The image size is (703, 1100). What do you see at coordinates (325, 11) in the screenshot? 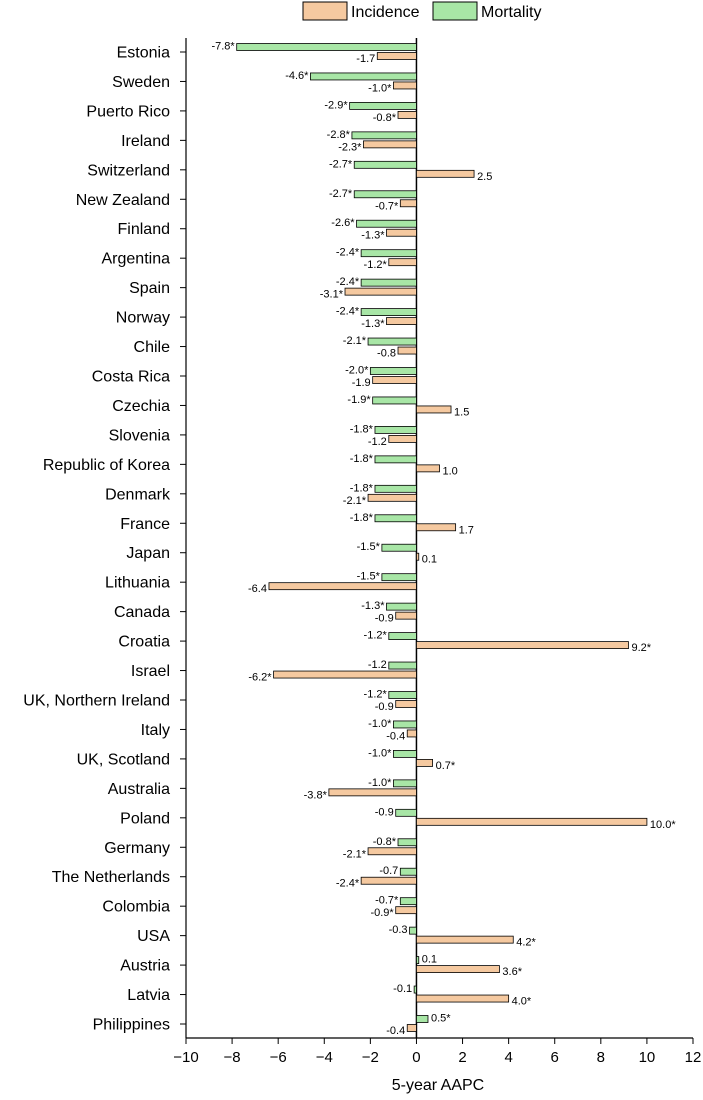
I see `legend-swatch-incidence` at bounding box center [325, 11].